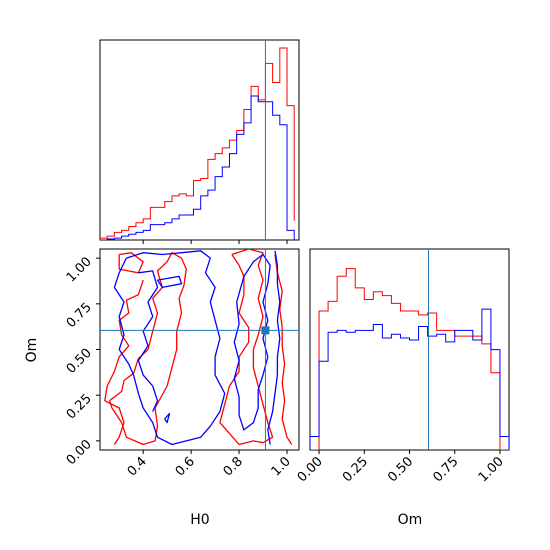 The width and height of the screenshot is (550, 550). What do you see at coordinates (409, 379) in the screenshot?
I see `hist-Om-series-2-step` at bounding box center [409, 379].